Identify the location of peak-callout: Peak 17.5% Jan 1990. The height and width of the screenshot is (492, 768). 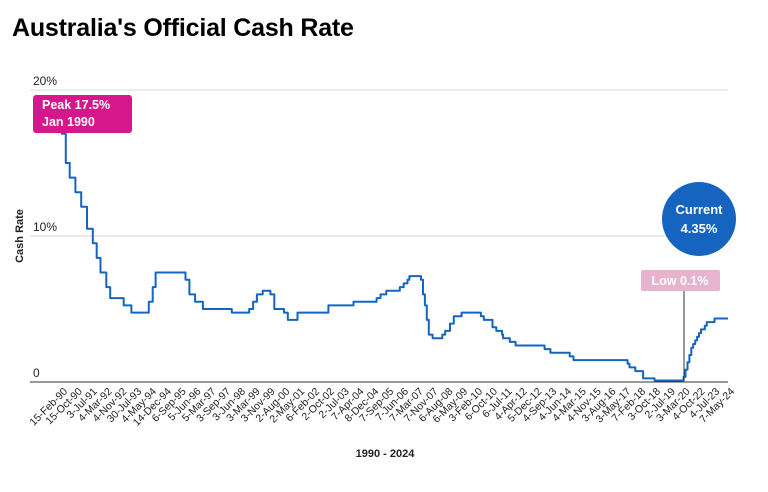
(82, 114).